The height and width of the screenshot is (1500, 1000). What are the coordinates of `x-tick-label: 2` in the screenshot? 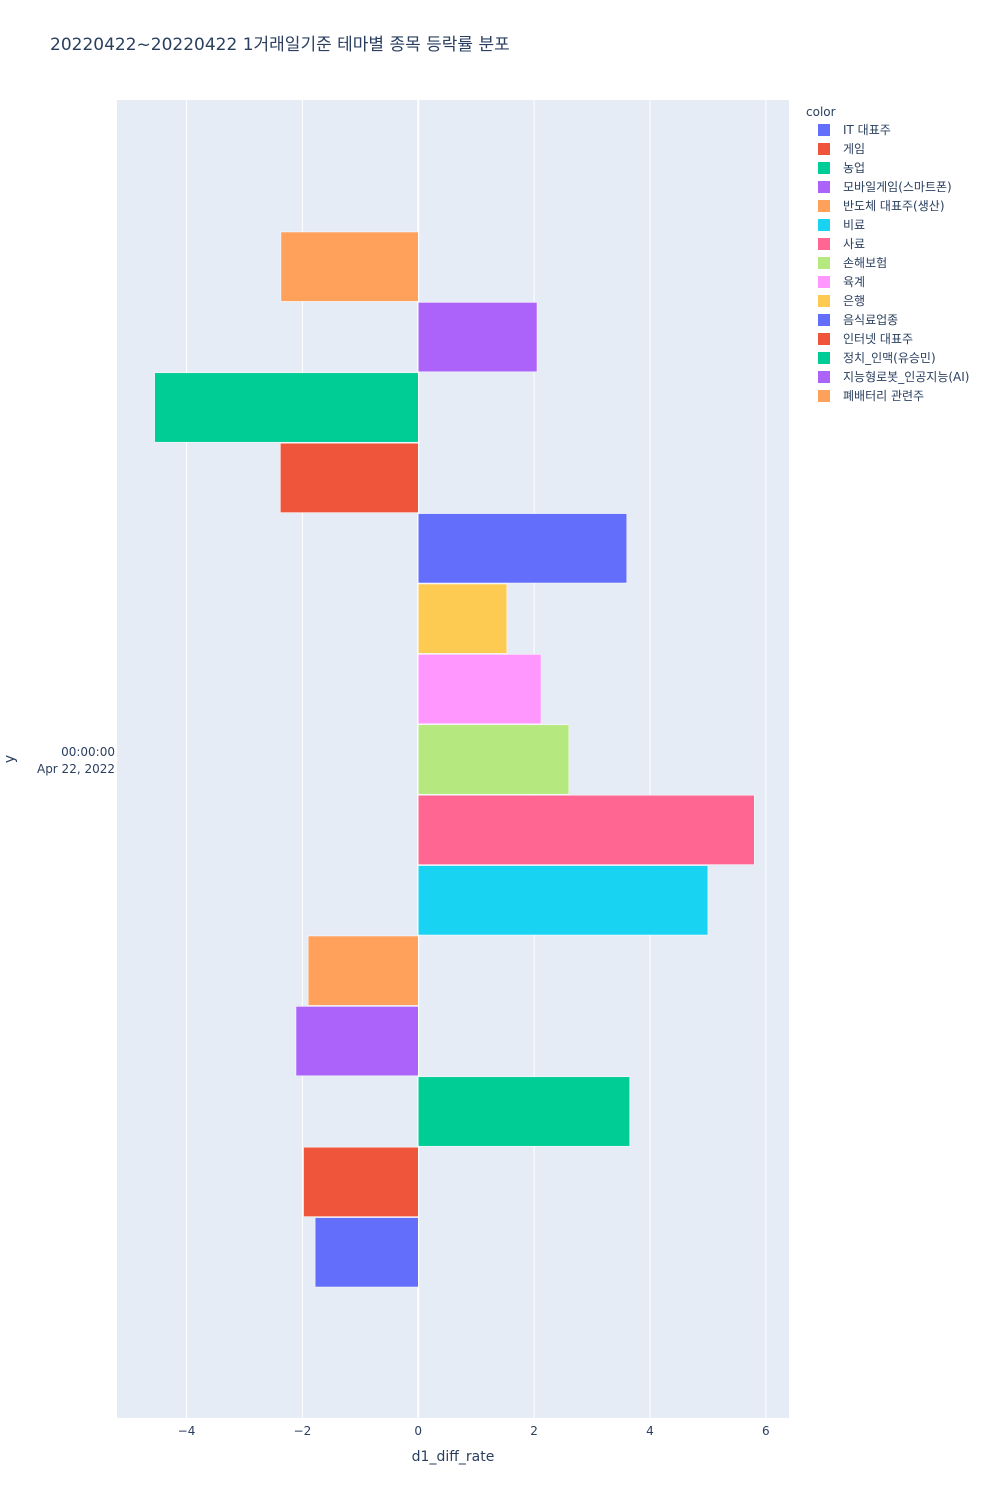 It's located at (534, 1431).